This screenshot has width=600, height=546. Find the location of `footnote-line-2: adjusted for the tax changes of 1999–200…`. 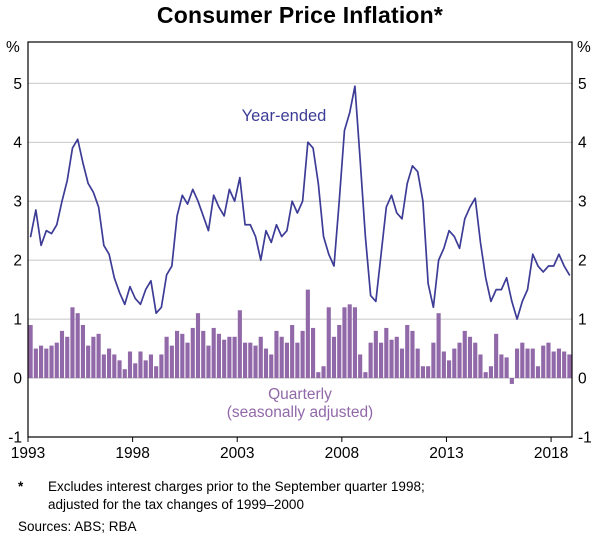

footnote-line-2: adjusted for the tax changes of 1999–200… is located at coordinates (176, 504).